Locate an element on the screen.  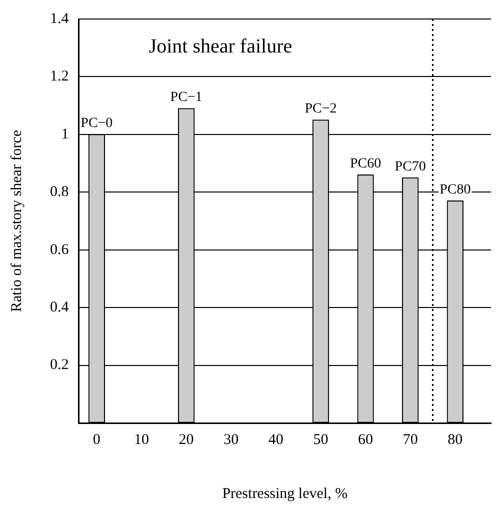
x-tick-label: 40 is located at coordinates (276, 440).